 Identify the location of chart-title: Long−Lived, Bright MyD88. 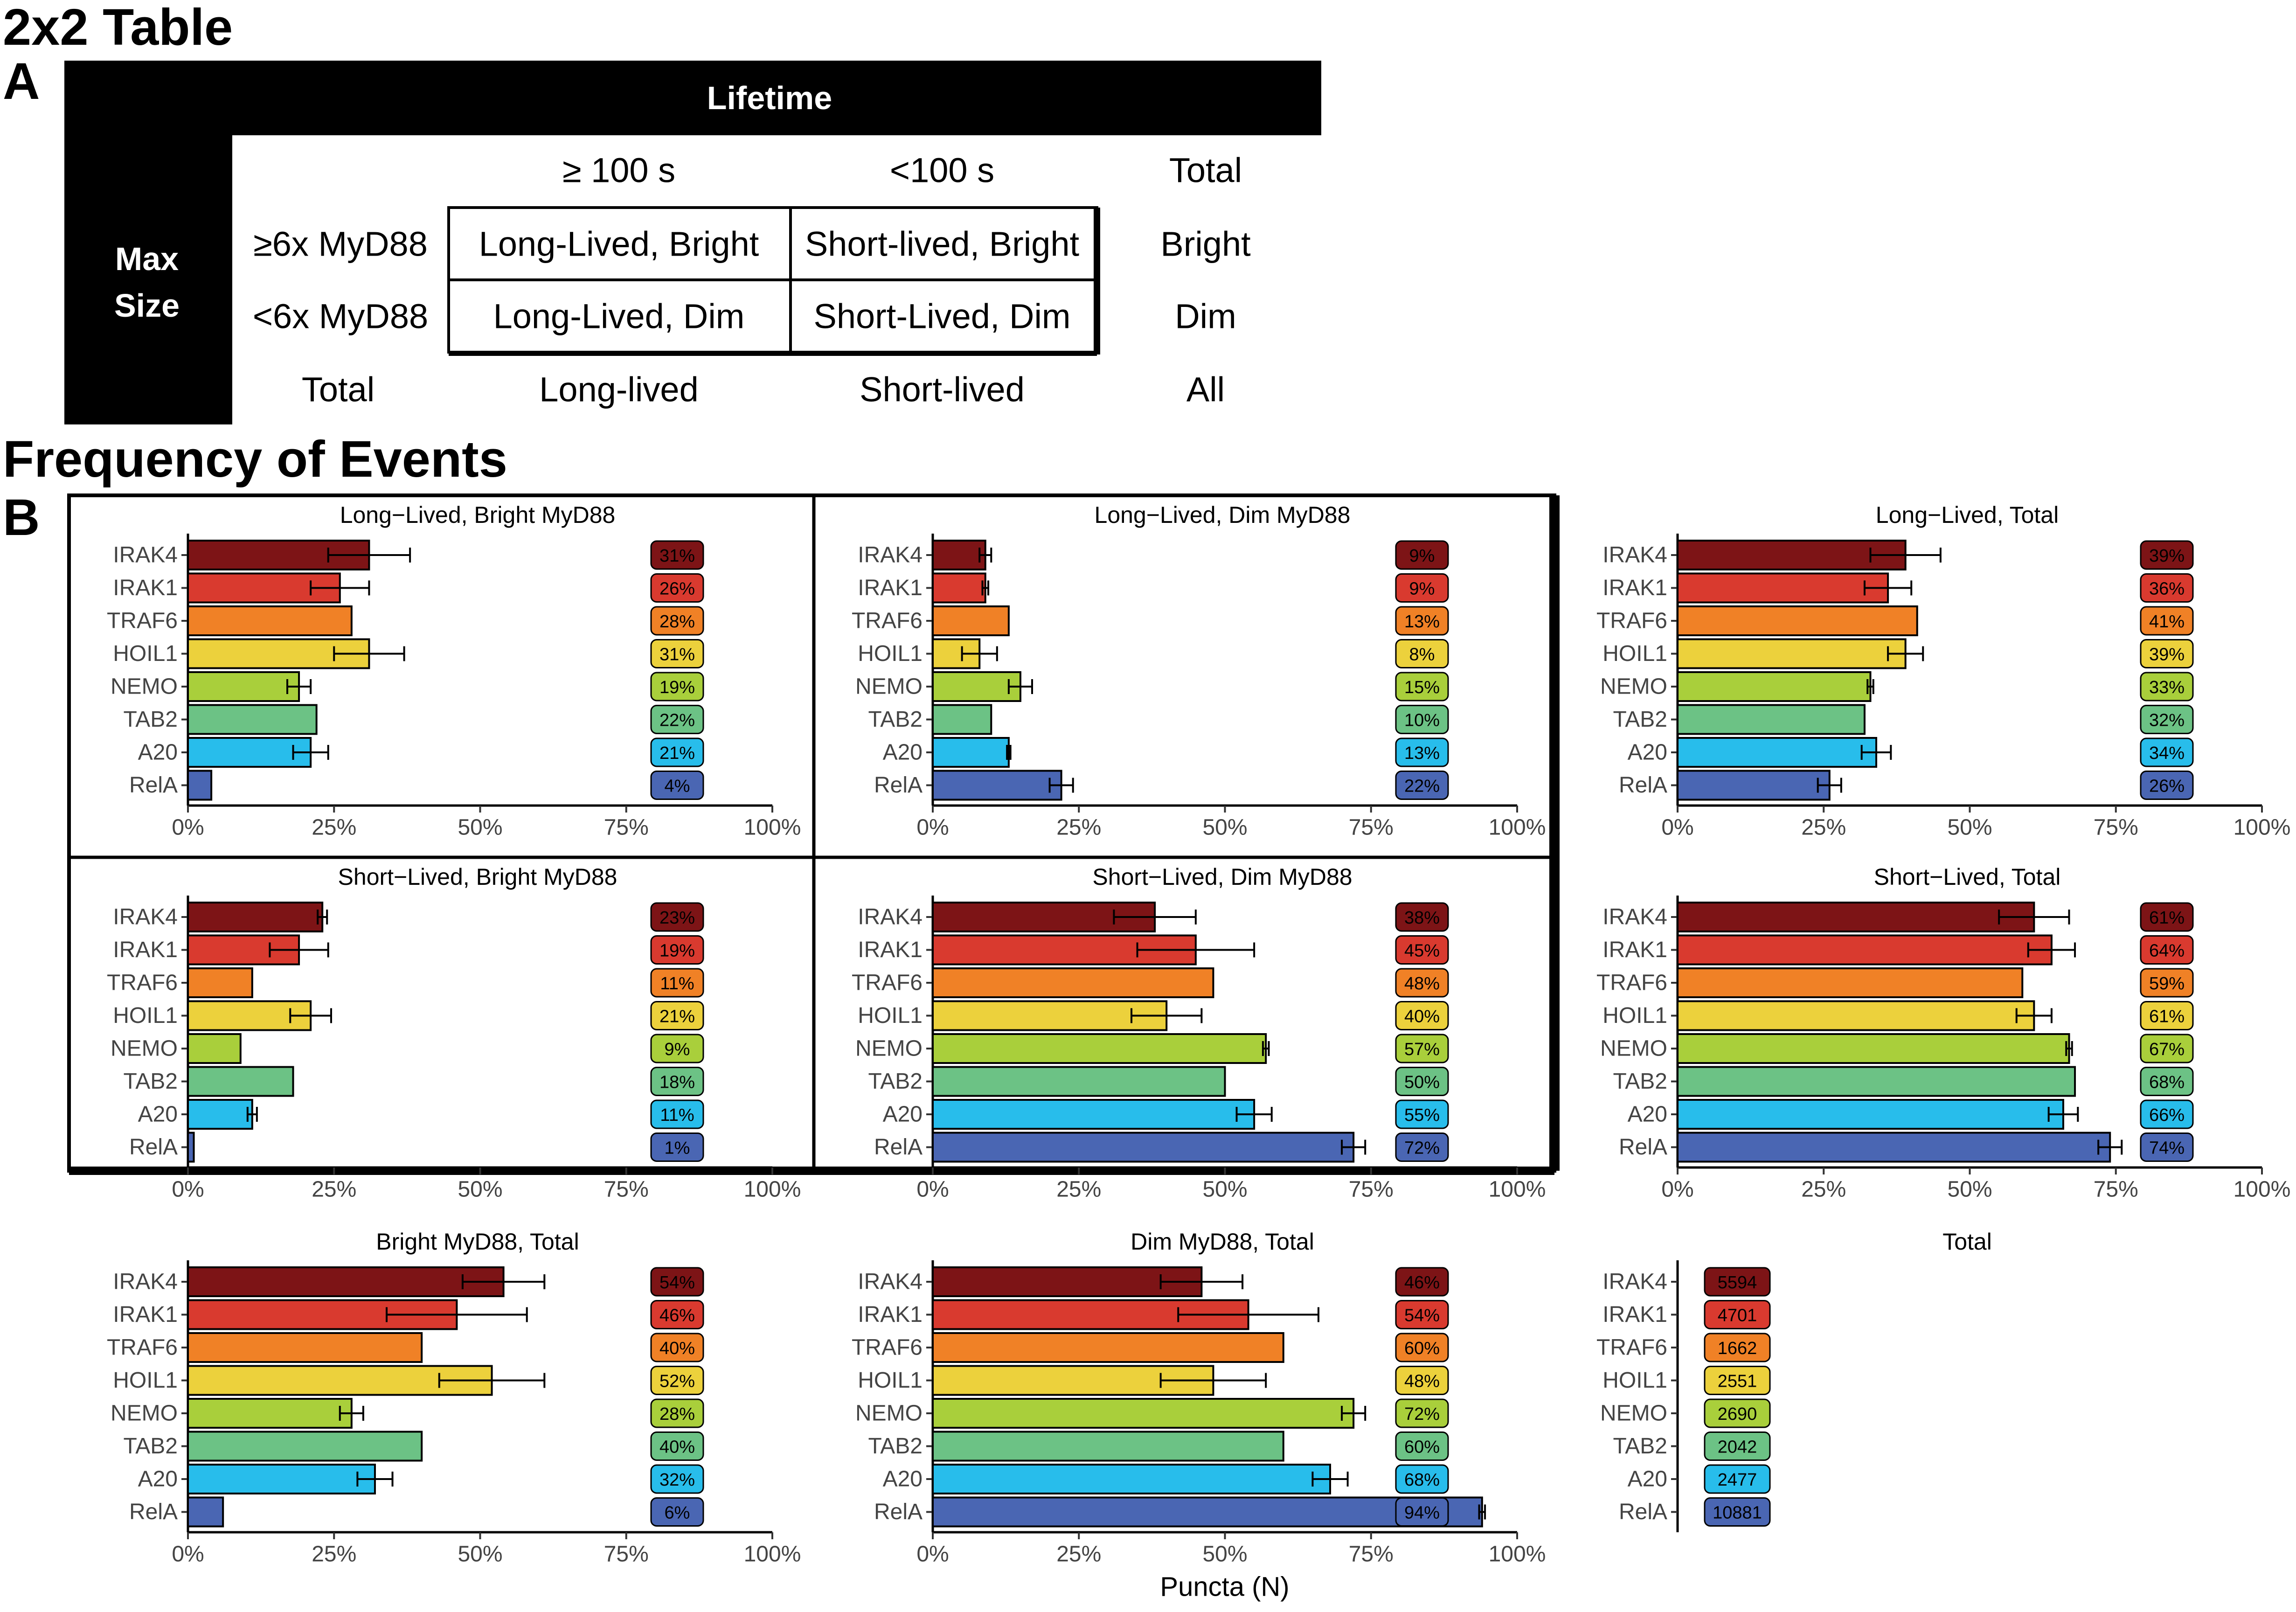
(478, 515).